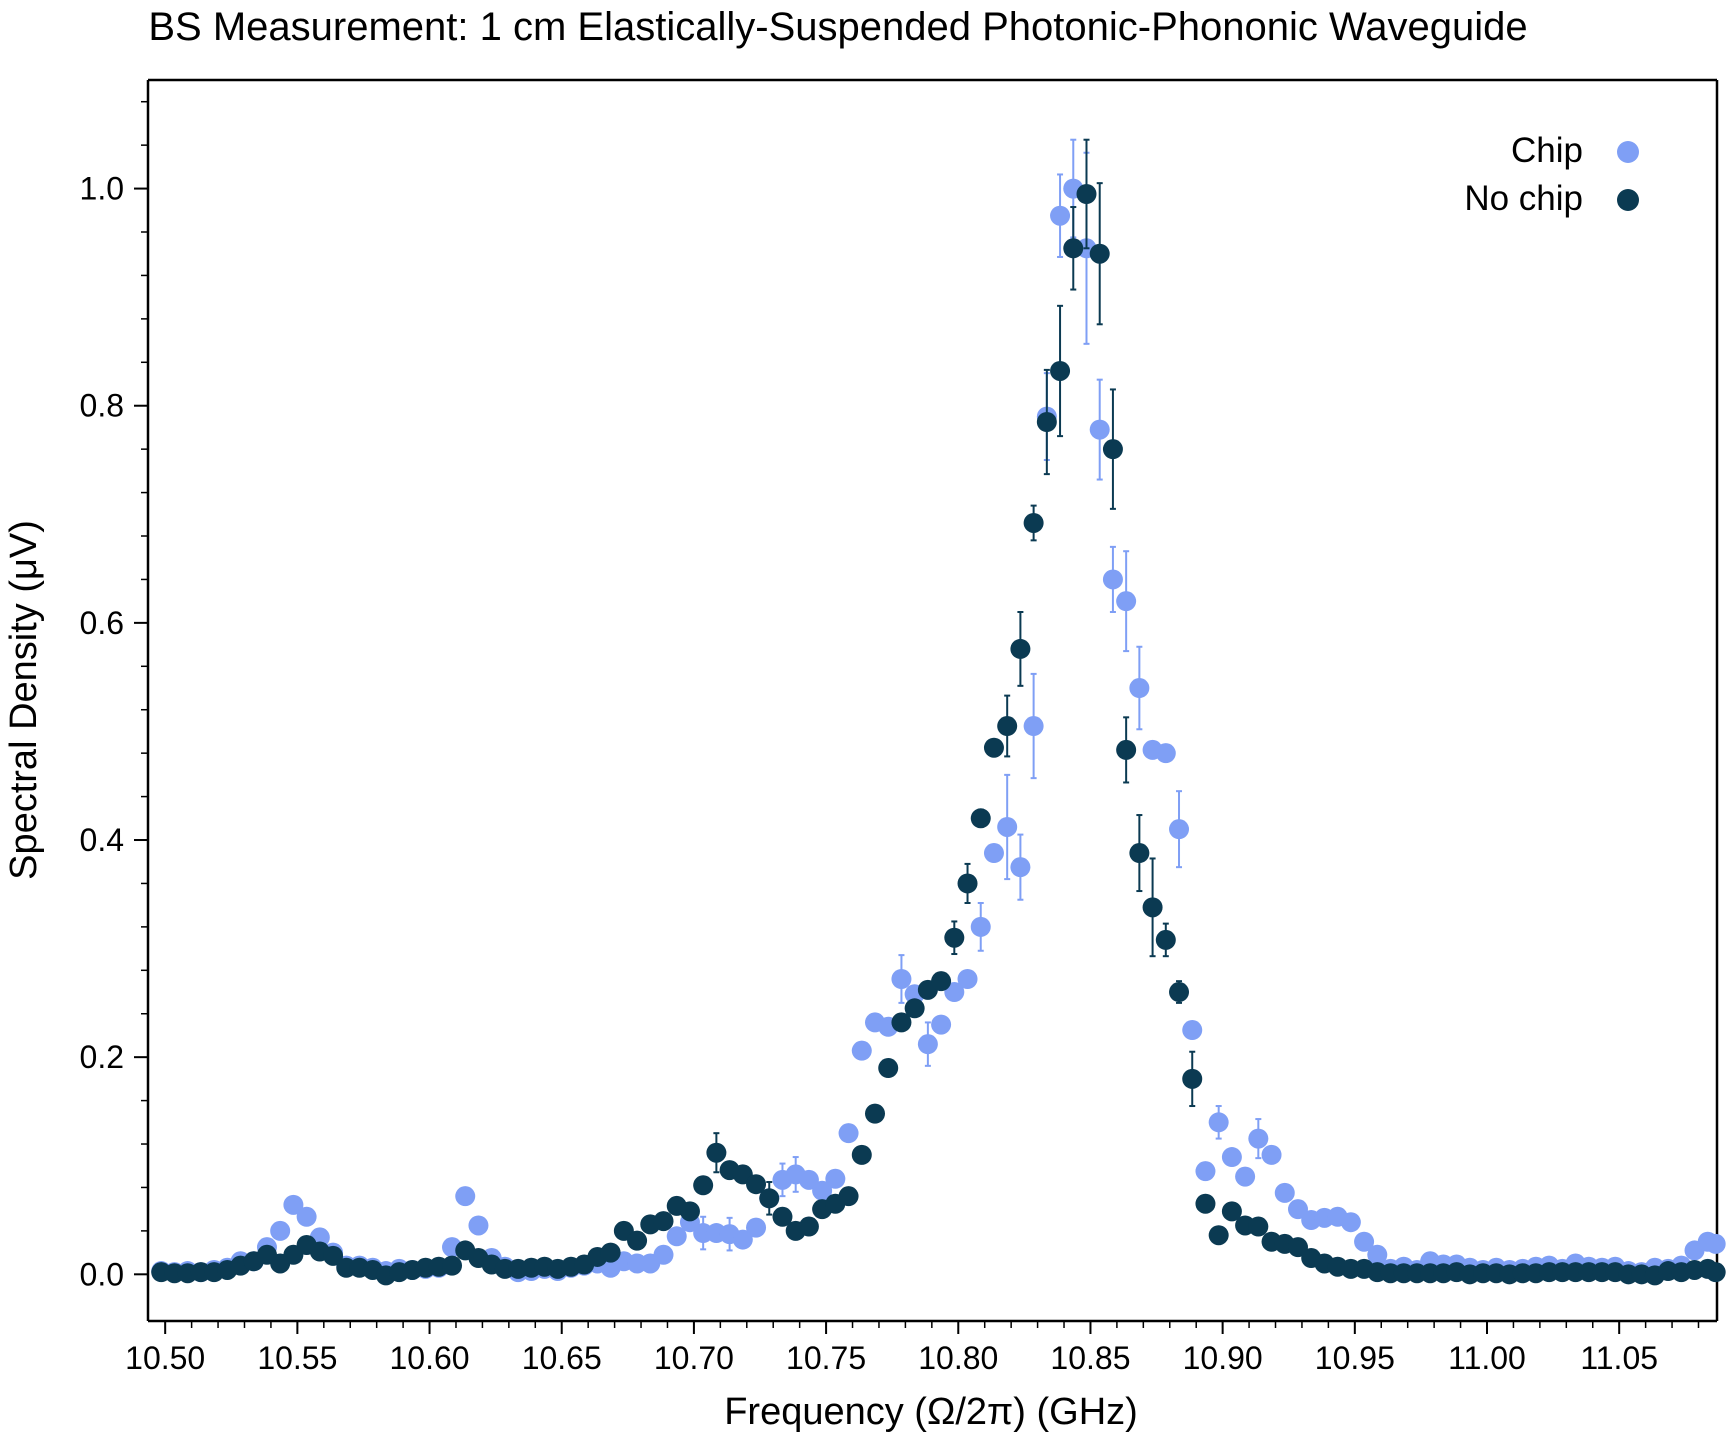  What do you see at coordinates (102, 623) in the screenshot?
I see `y-tick-label: 0.6` at bounding box center [102, 623].